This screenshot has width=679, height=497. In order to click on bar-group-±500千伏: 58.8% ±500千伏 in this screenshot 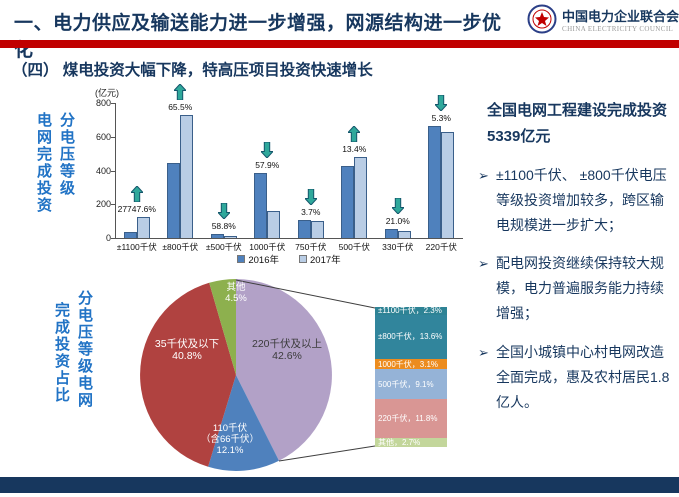, I will do `click(224, 169)`.